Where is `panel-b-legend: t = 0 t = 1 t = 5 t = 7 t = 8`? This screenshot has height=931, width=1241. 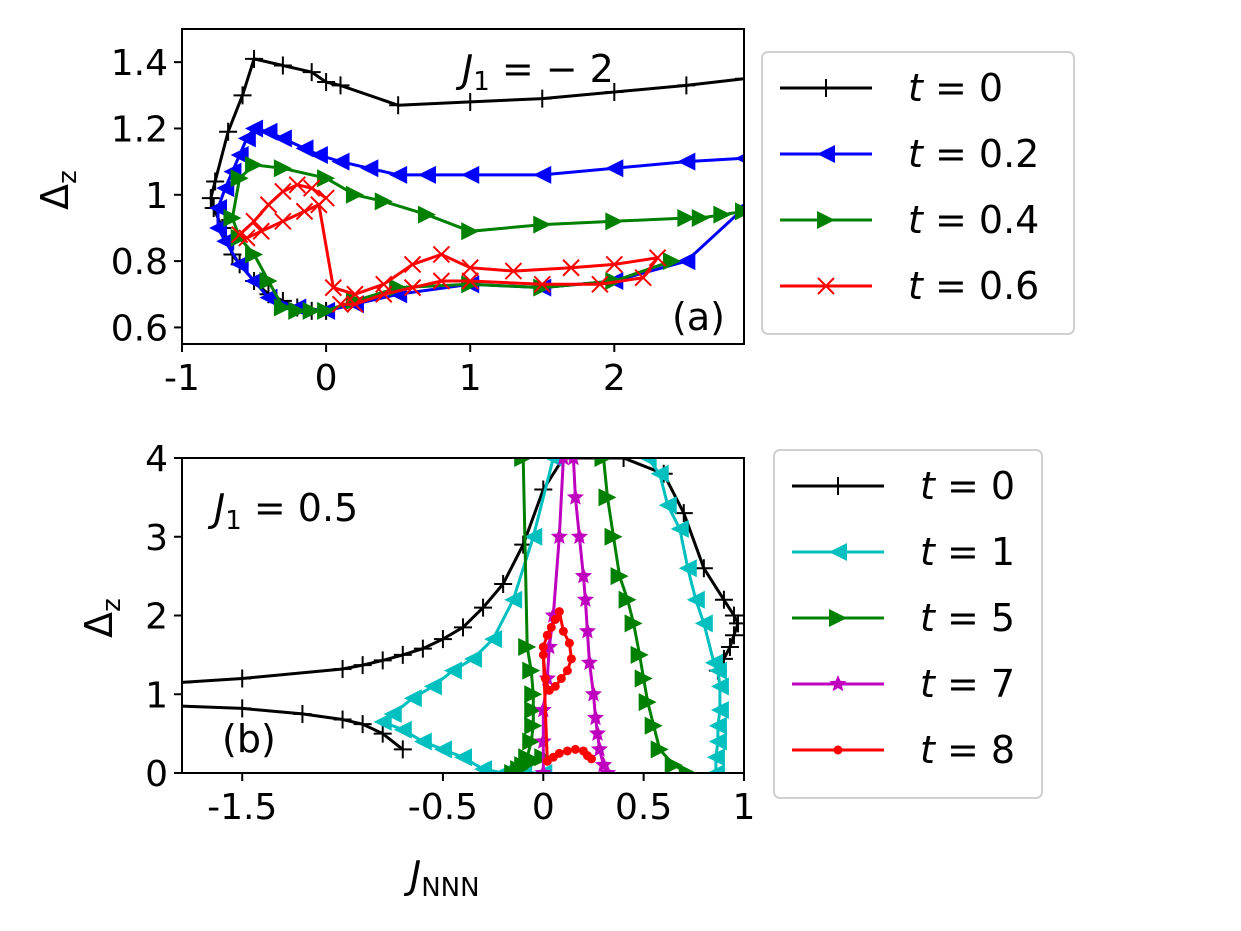 panel-b-legend: t = 0 t = 1 t = 5 t = 7 t = 8 is located at coordinates (908, 624).